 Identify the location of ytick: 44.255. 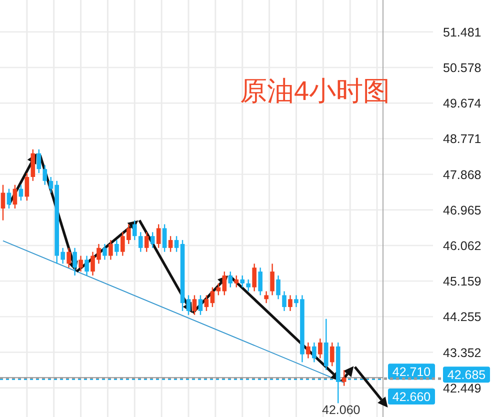
(462, 317).